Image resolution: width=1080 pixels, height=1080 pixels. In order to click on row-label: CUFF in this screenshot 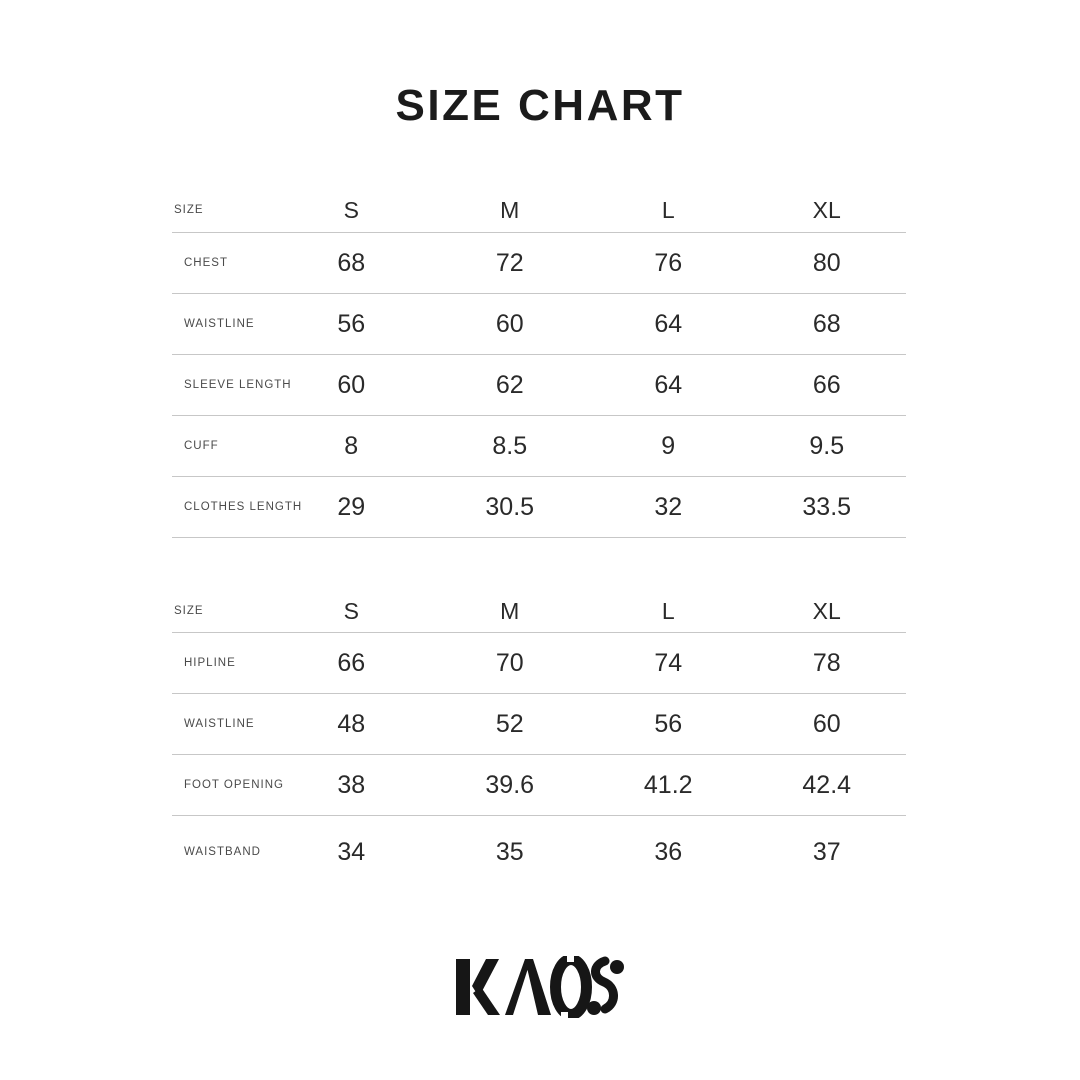, I will do `click(201, 446)`.